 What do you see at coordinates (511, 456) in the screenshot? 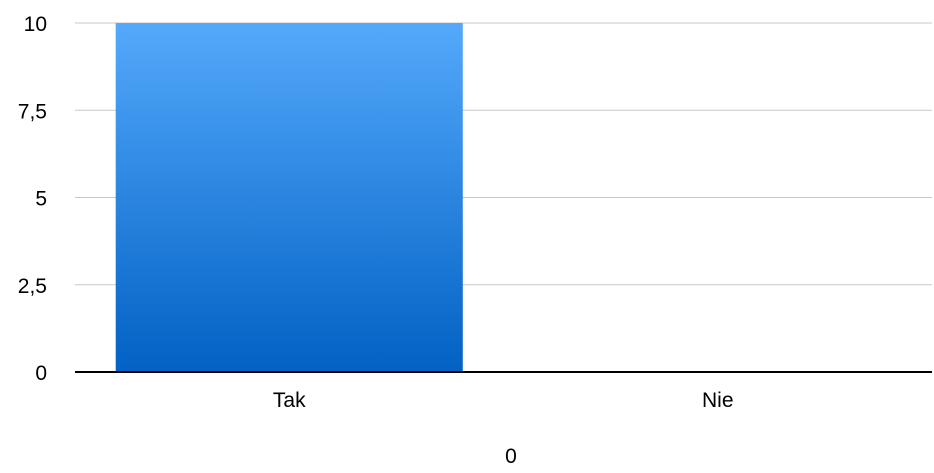
I see `x-axis-title: 0` at bounding box center [511, 456].